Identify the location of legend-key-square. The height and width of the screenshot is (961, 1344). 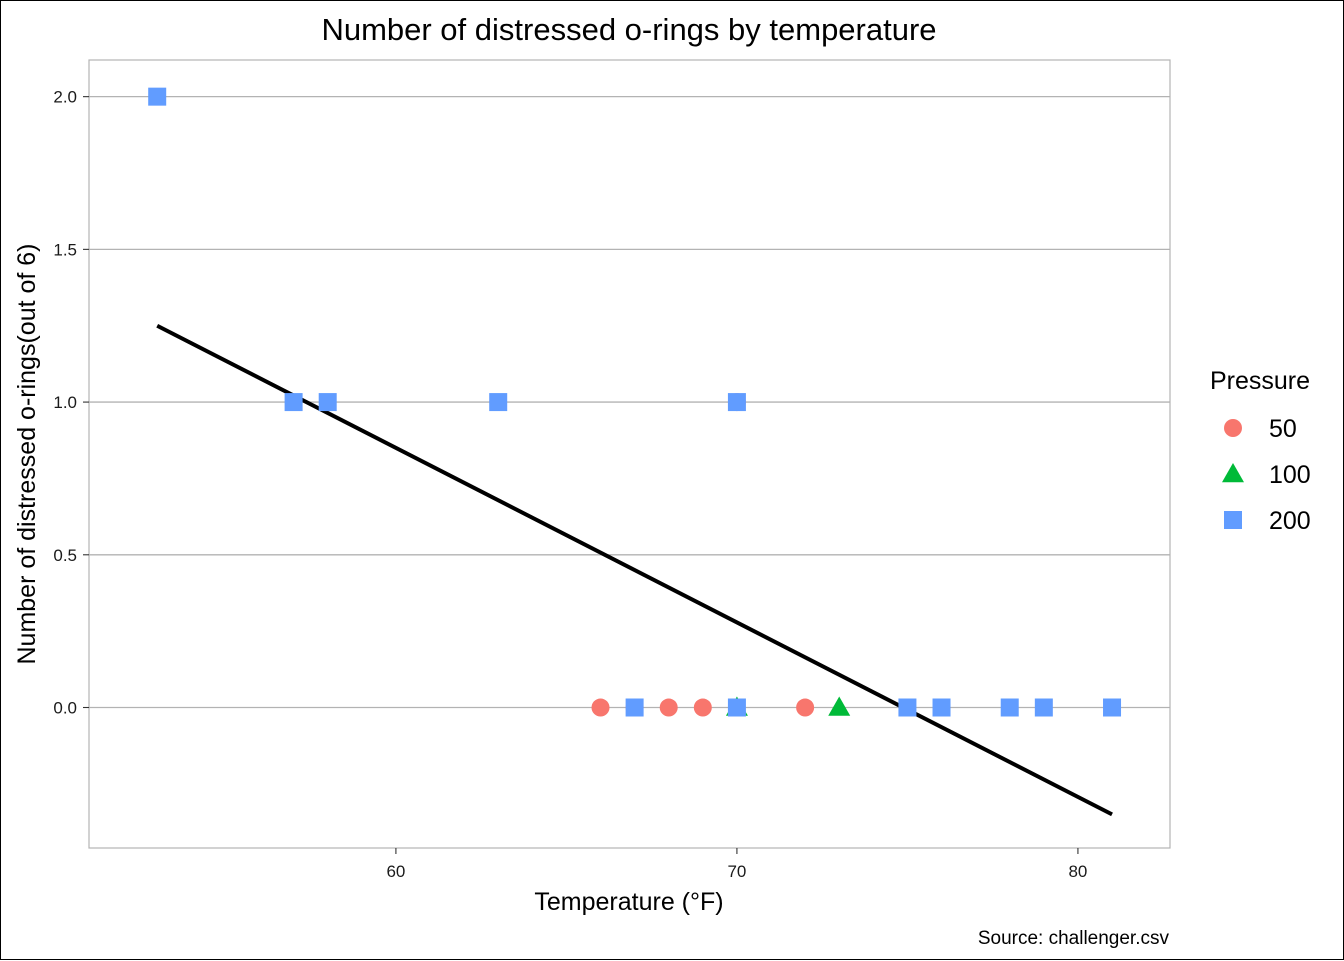
(1233, 520).